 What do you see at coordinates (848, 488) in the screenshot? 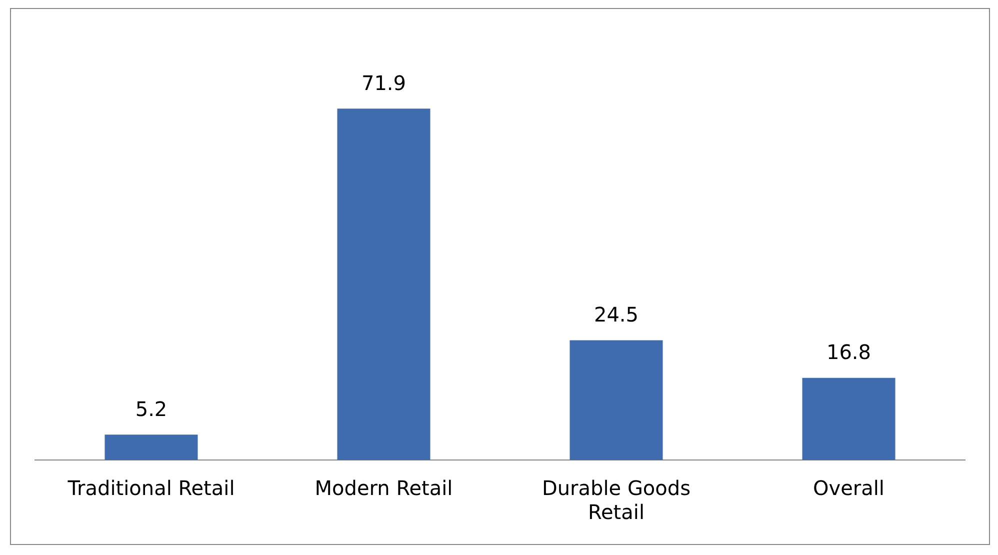
I see `x-tick-label: Overall` at bounding box center [848, 488].